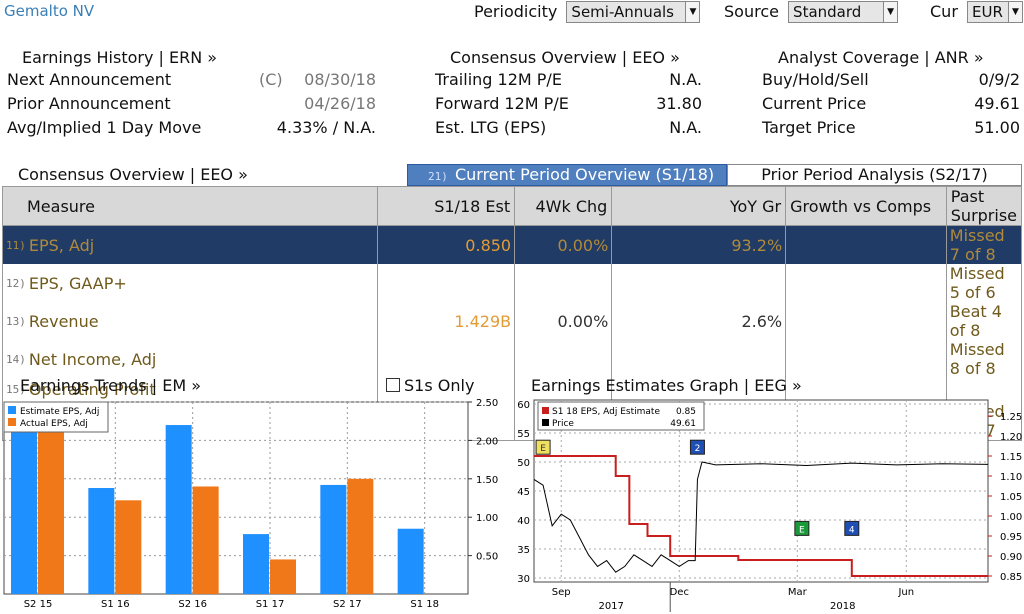 The width and height of the screenshot is (1024, 614). What do you see at coordinates (347, 604) in the screenshot?
I see `x-tick-label: S2 17` at bounding box center [347, 604].